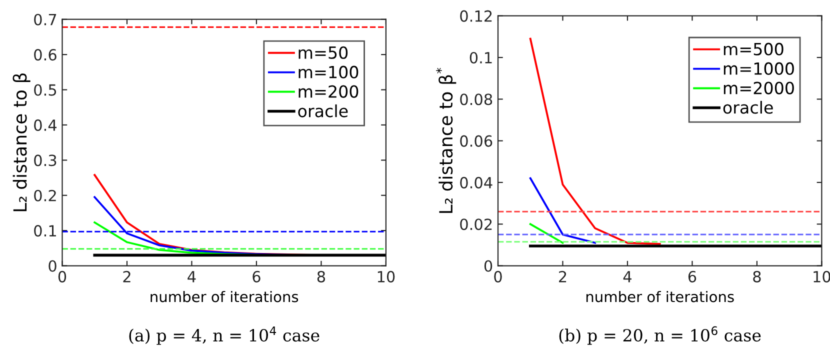 This screenshot has width=830, height=352. What do you see at coordinates (759, 68) in the screenshot?
I see `legend-label: m=1000` at bounding box center [759, 68].